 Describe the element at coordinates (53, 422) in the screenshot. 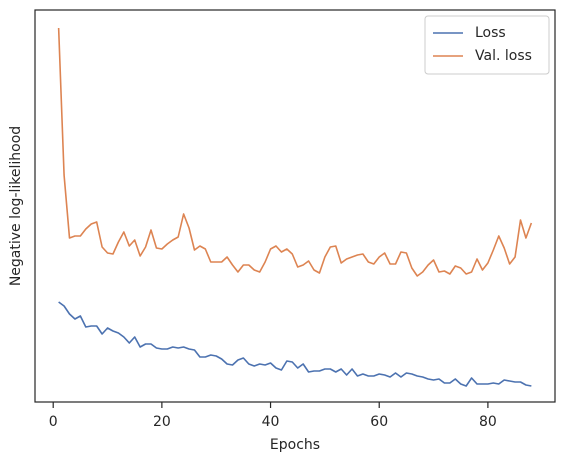

I see `x-tick-label: 0` at that location.